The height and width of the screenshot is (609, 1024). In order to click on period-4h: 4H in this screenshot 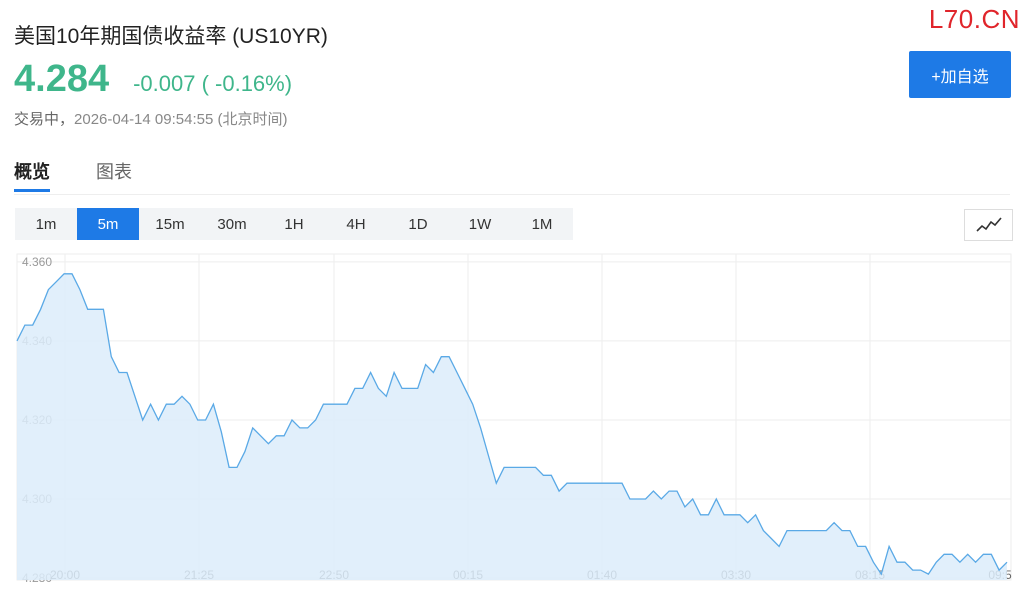, I will do `click(356, 224)`.